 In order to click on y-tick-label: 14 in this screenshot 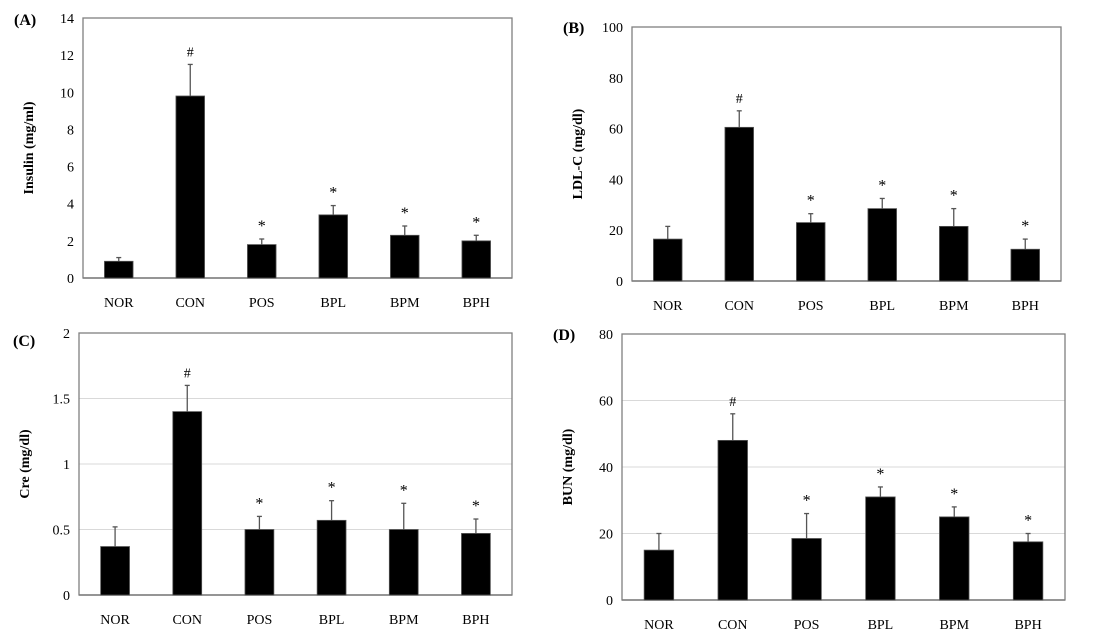, I will do `click(67, 19)`.